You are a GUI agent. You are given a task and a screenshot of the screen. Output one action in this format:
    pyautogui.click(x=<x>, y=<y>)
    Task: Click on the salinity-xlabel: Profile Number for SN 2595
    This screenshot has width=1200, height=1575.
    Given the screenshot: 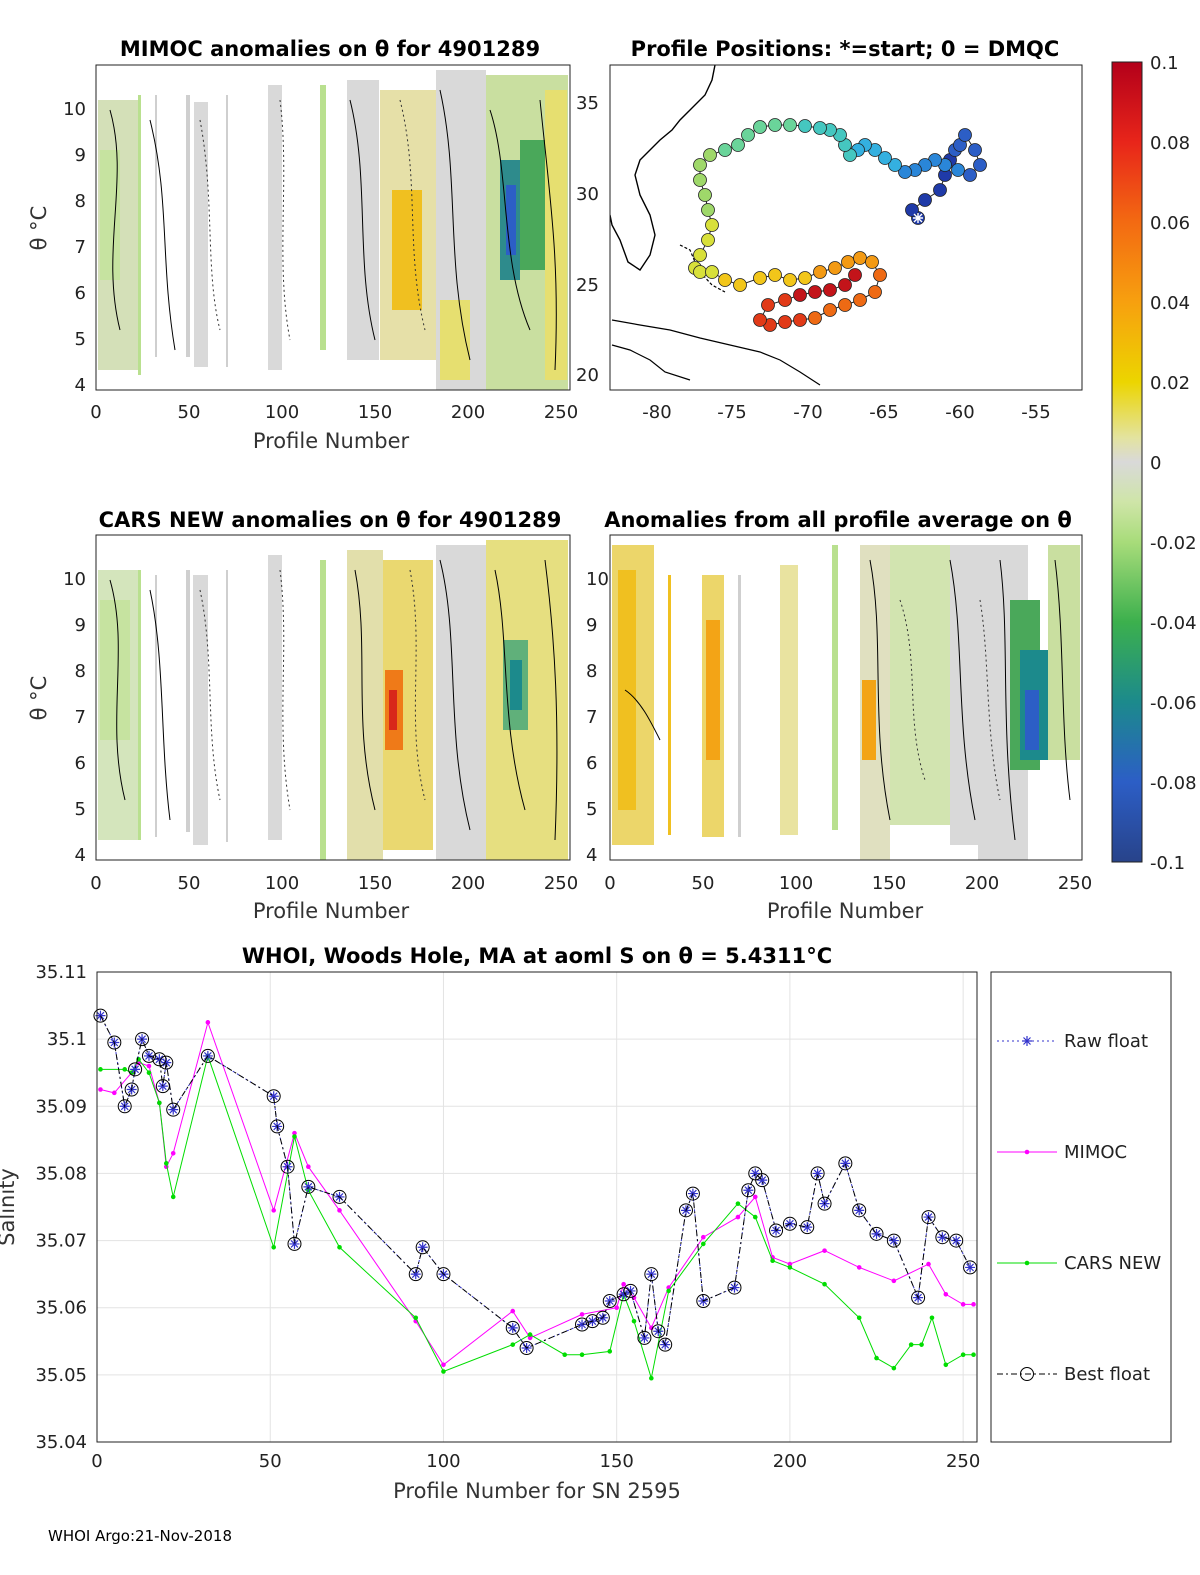 What is the action you would take?
    pyautogui.click(x=537, y=1491)
    